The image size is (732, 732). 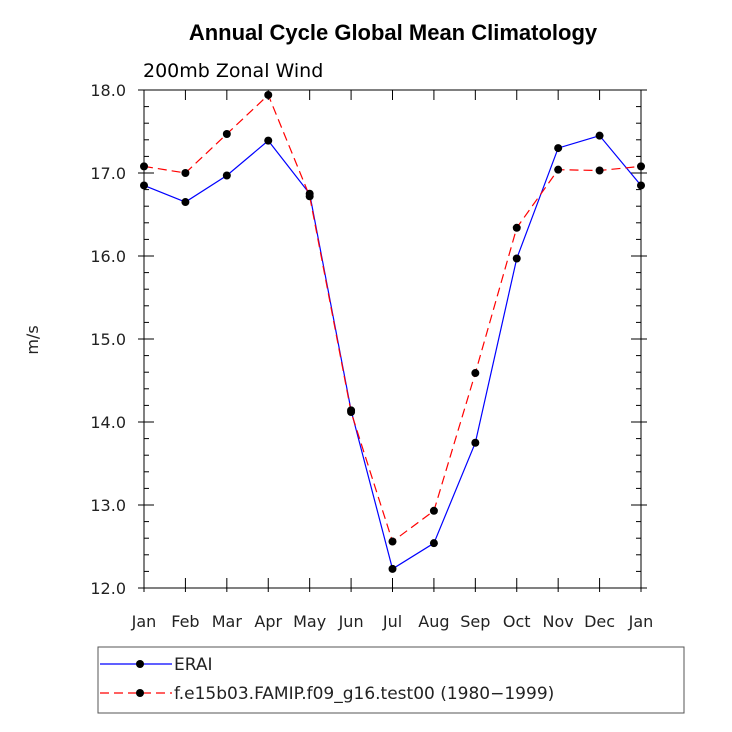 I want to click on y-tick-labels: 12.0 13.0 14.0 15.0 16.0 17.0 18.0, so click(x=108, y=339).